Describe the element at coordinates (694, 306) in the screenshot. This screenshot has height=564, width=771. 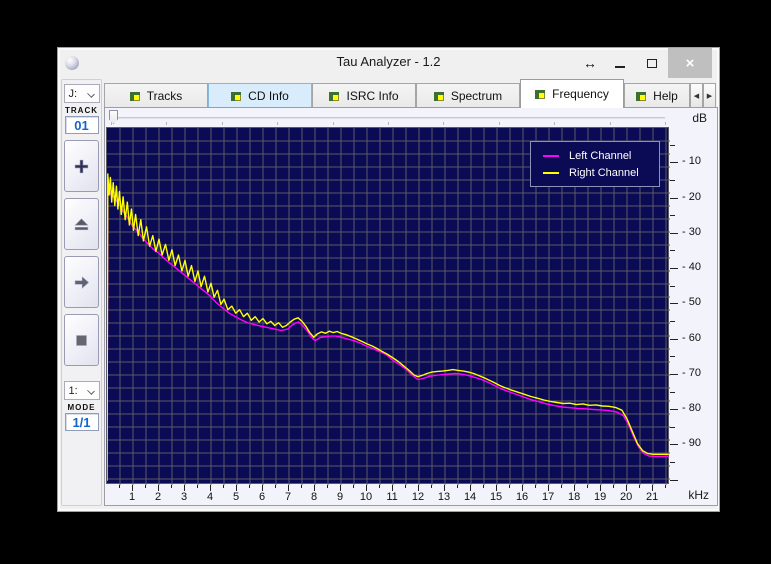
I see `y-axis: - 10 - 20 - 30 - 40 - 50 - 60 - 70 - 80 - 90` at that location.